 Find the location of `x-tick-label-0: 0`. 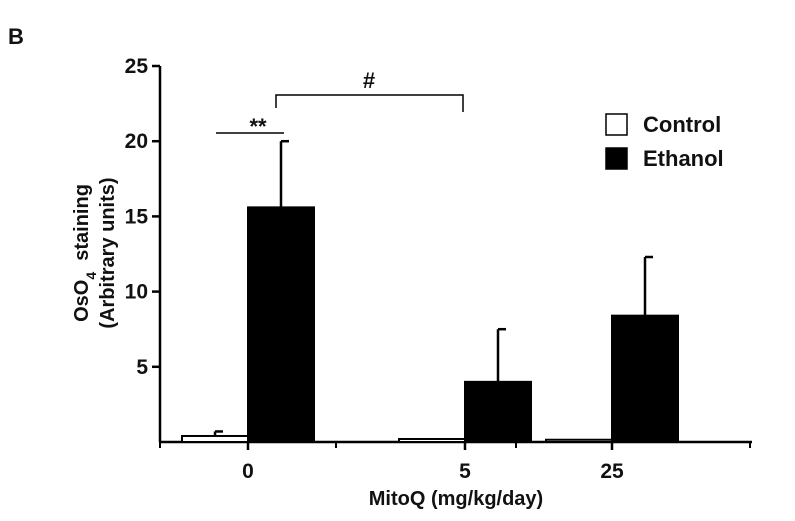

x-tick-label-0: 0 is located at coordinates (248, 471).